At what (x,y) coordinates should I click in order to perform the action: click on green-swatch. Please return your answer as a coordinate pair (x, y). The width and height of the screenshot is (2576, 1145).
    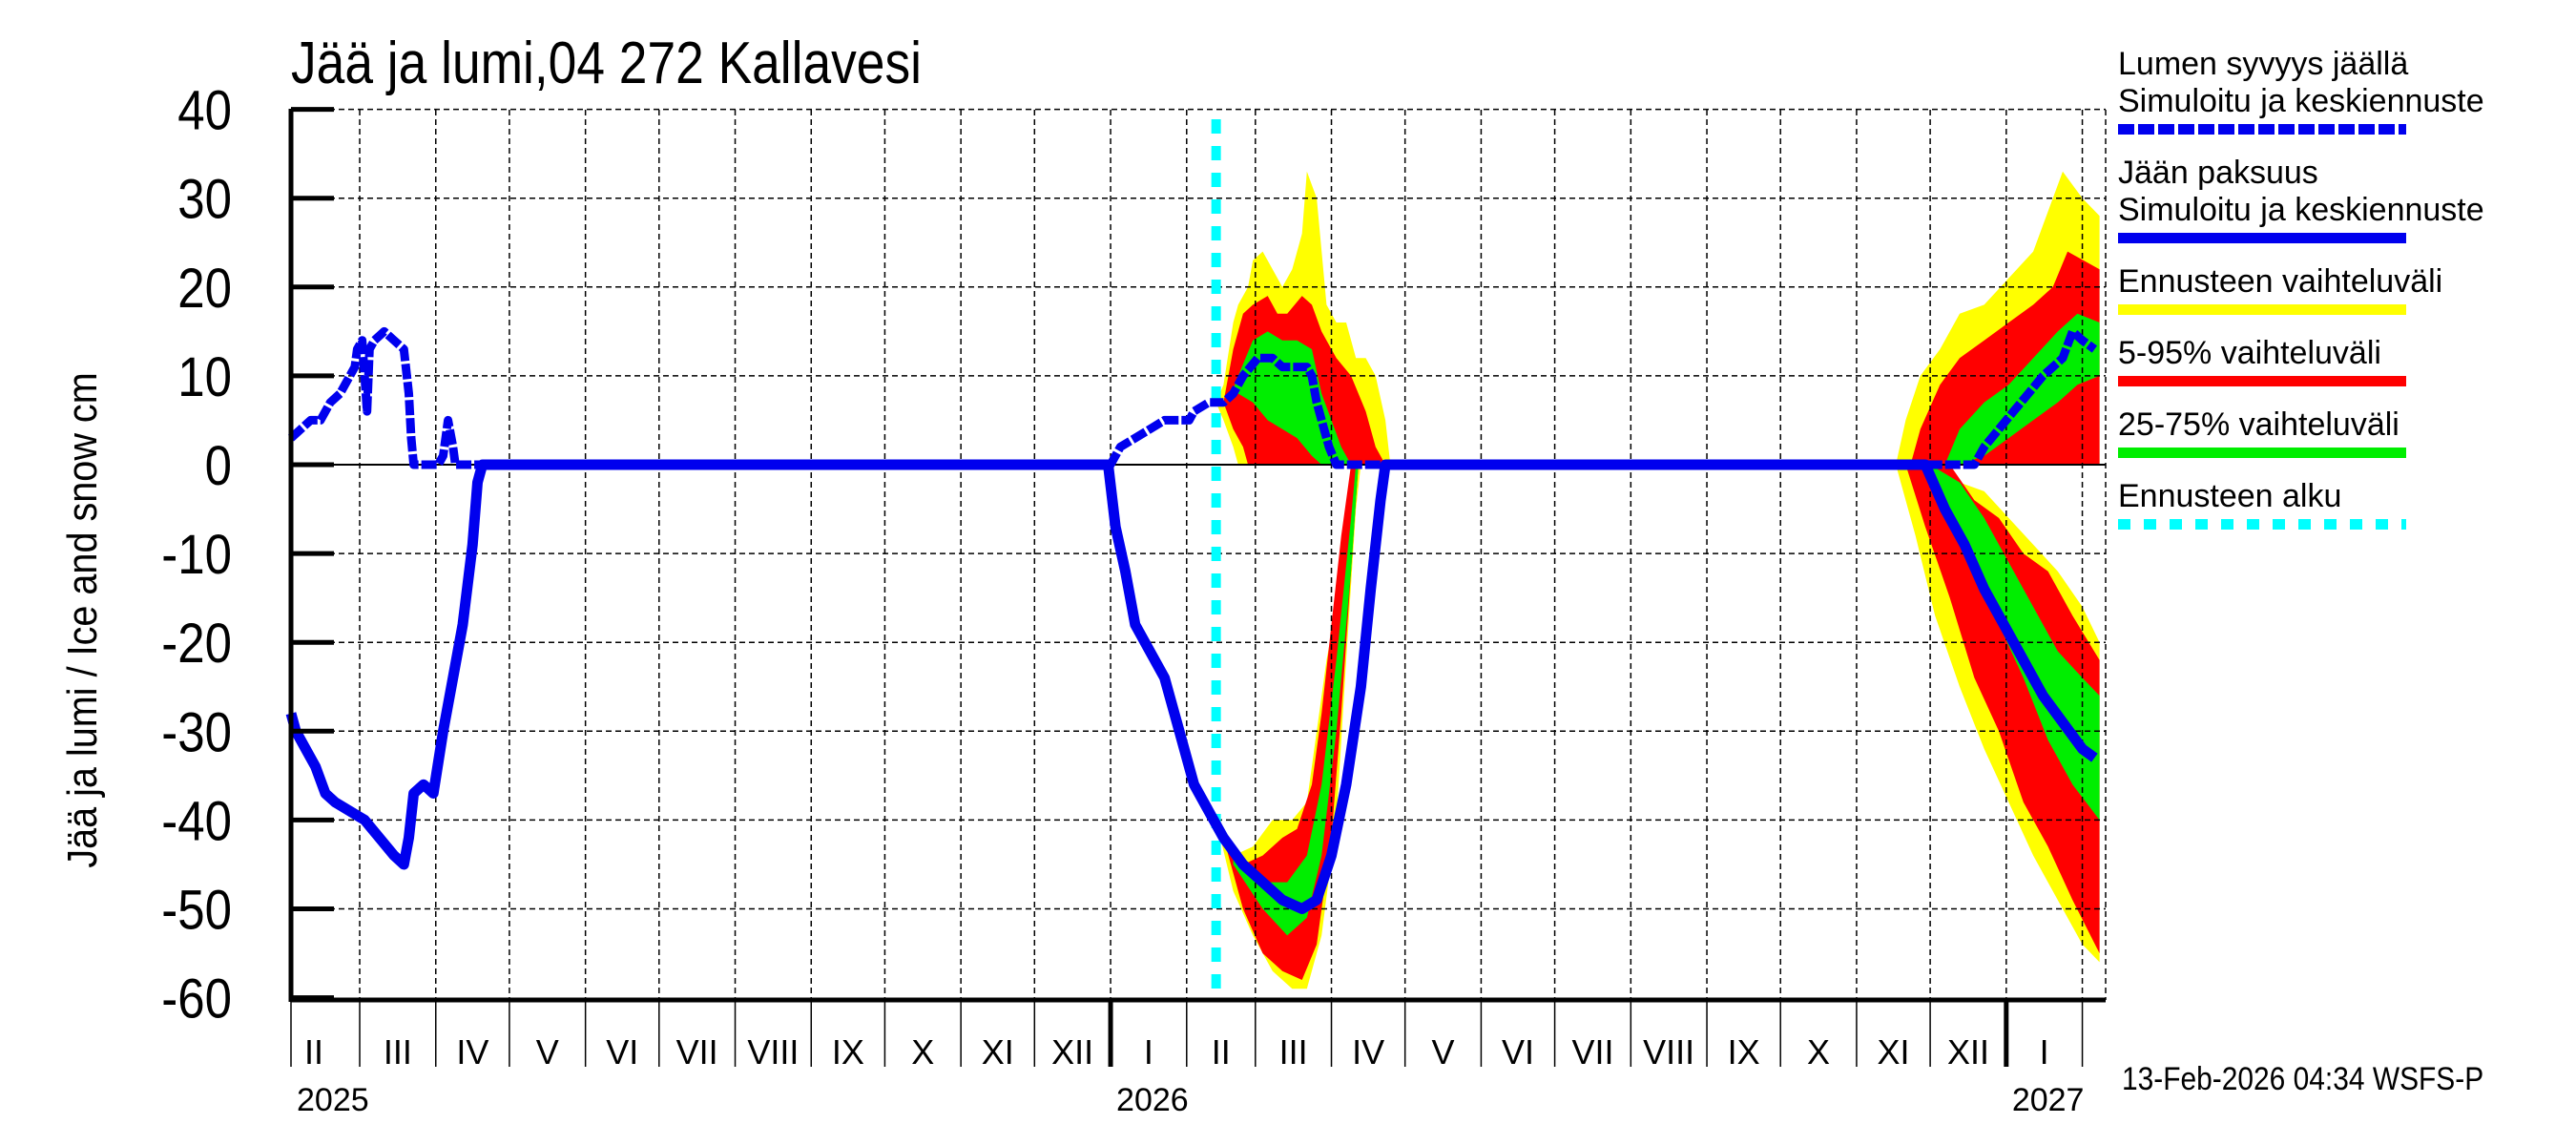
    Looking at the image, I should click on (2262, 453).